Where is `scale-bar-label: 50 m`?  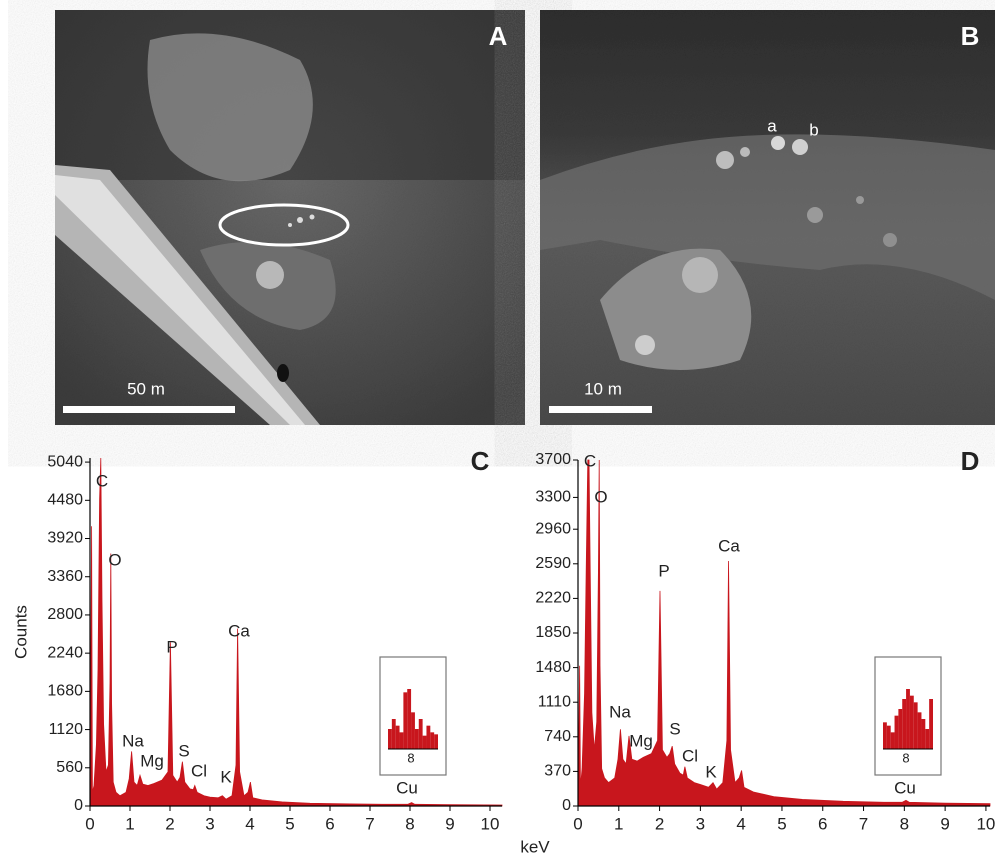
scale-bar-label: 50 m is located at coordinates (146, 388).